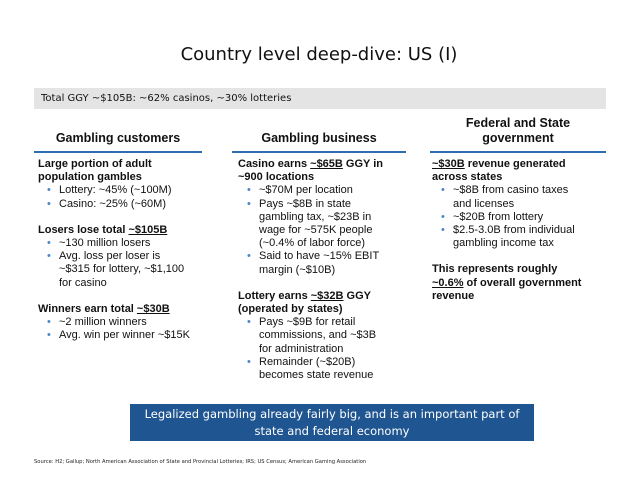 The height and width of the screenshot is (479, 638). I want to click on col-heading-government-l1: Federal and State, so click(518, 123).